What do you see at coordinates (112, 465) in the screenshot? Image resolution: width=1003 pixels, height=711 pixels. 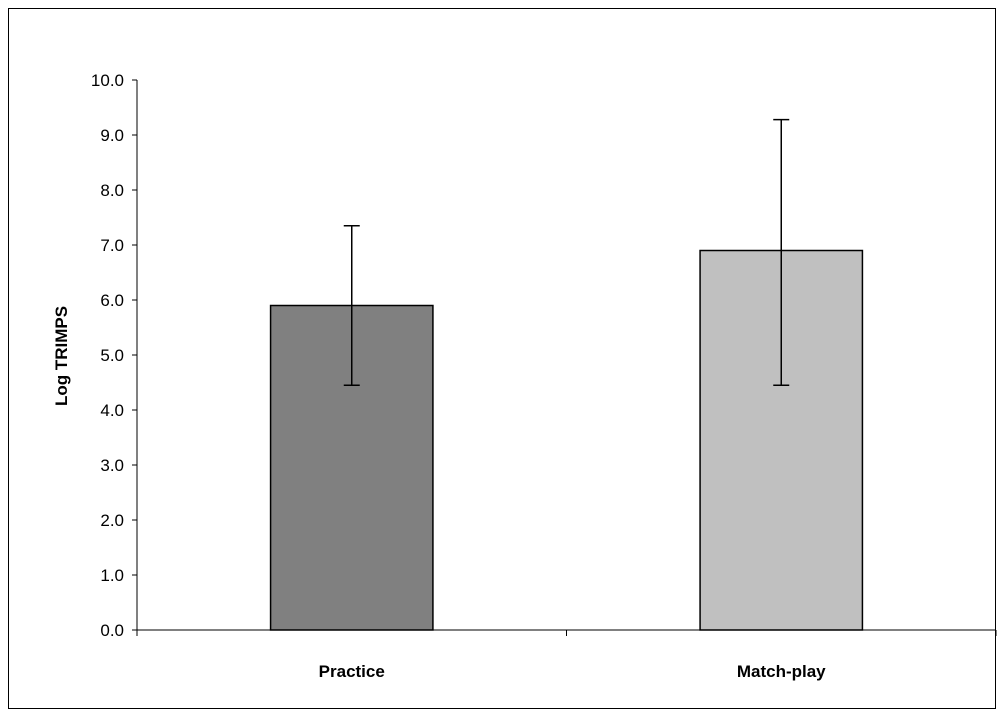 I see `y-tick-label: 3.0` at bounding box center [112, 465].